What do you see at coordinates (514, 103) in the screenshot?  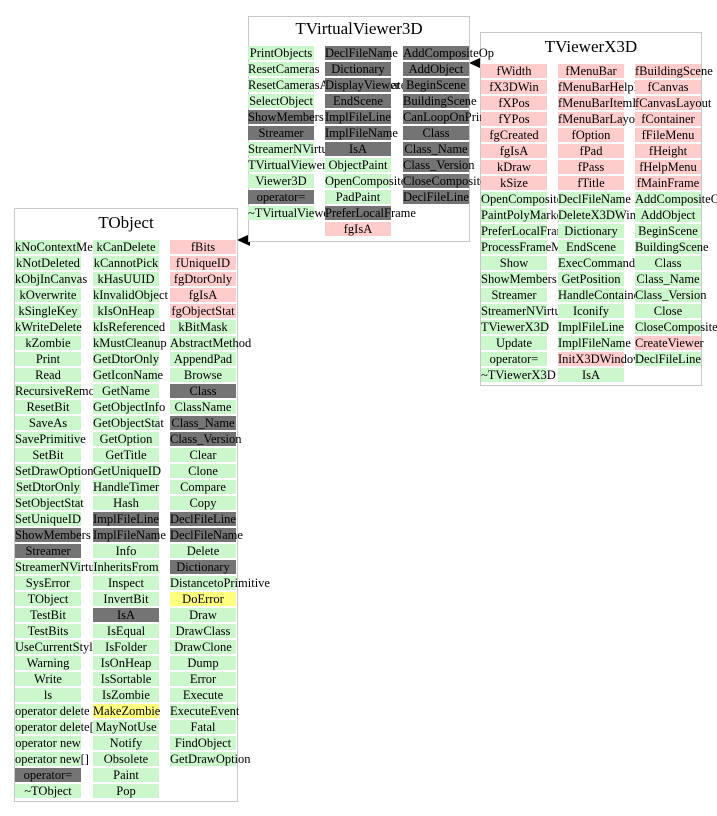 I see `member-label: fXPos` at bounding box center [514, 103].